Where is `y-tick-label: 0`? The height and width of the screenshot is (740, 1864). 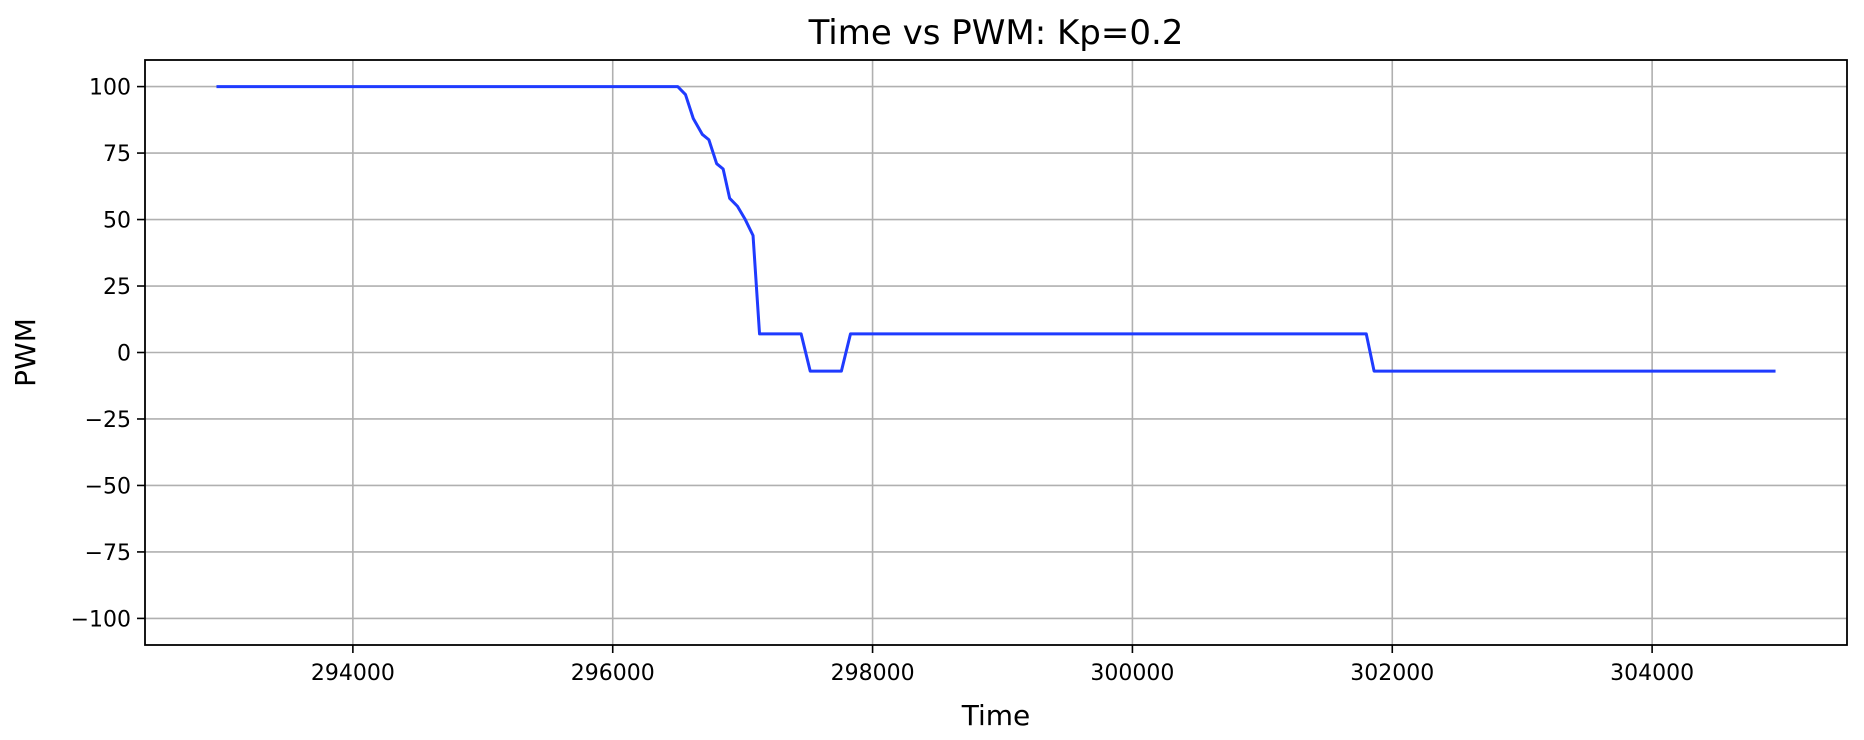
y-tick-label: 0 is located at coordinates (124, 354).